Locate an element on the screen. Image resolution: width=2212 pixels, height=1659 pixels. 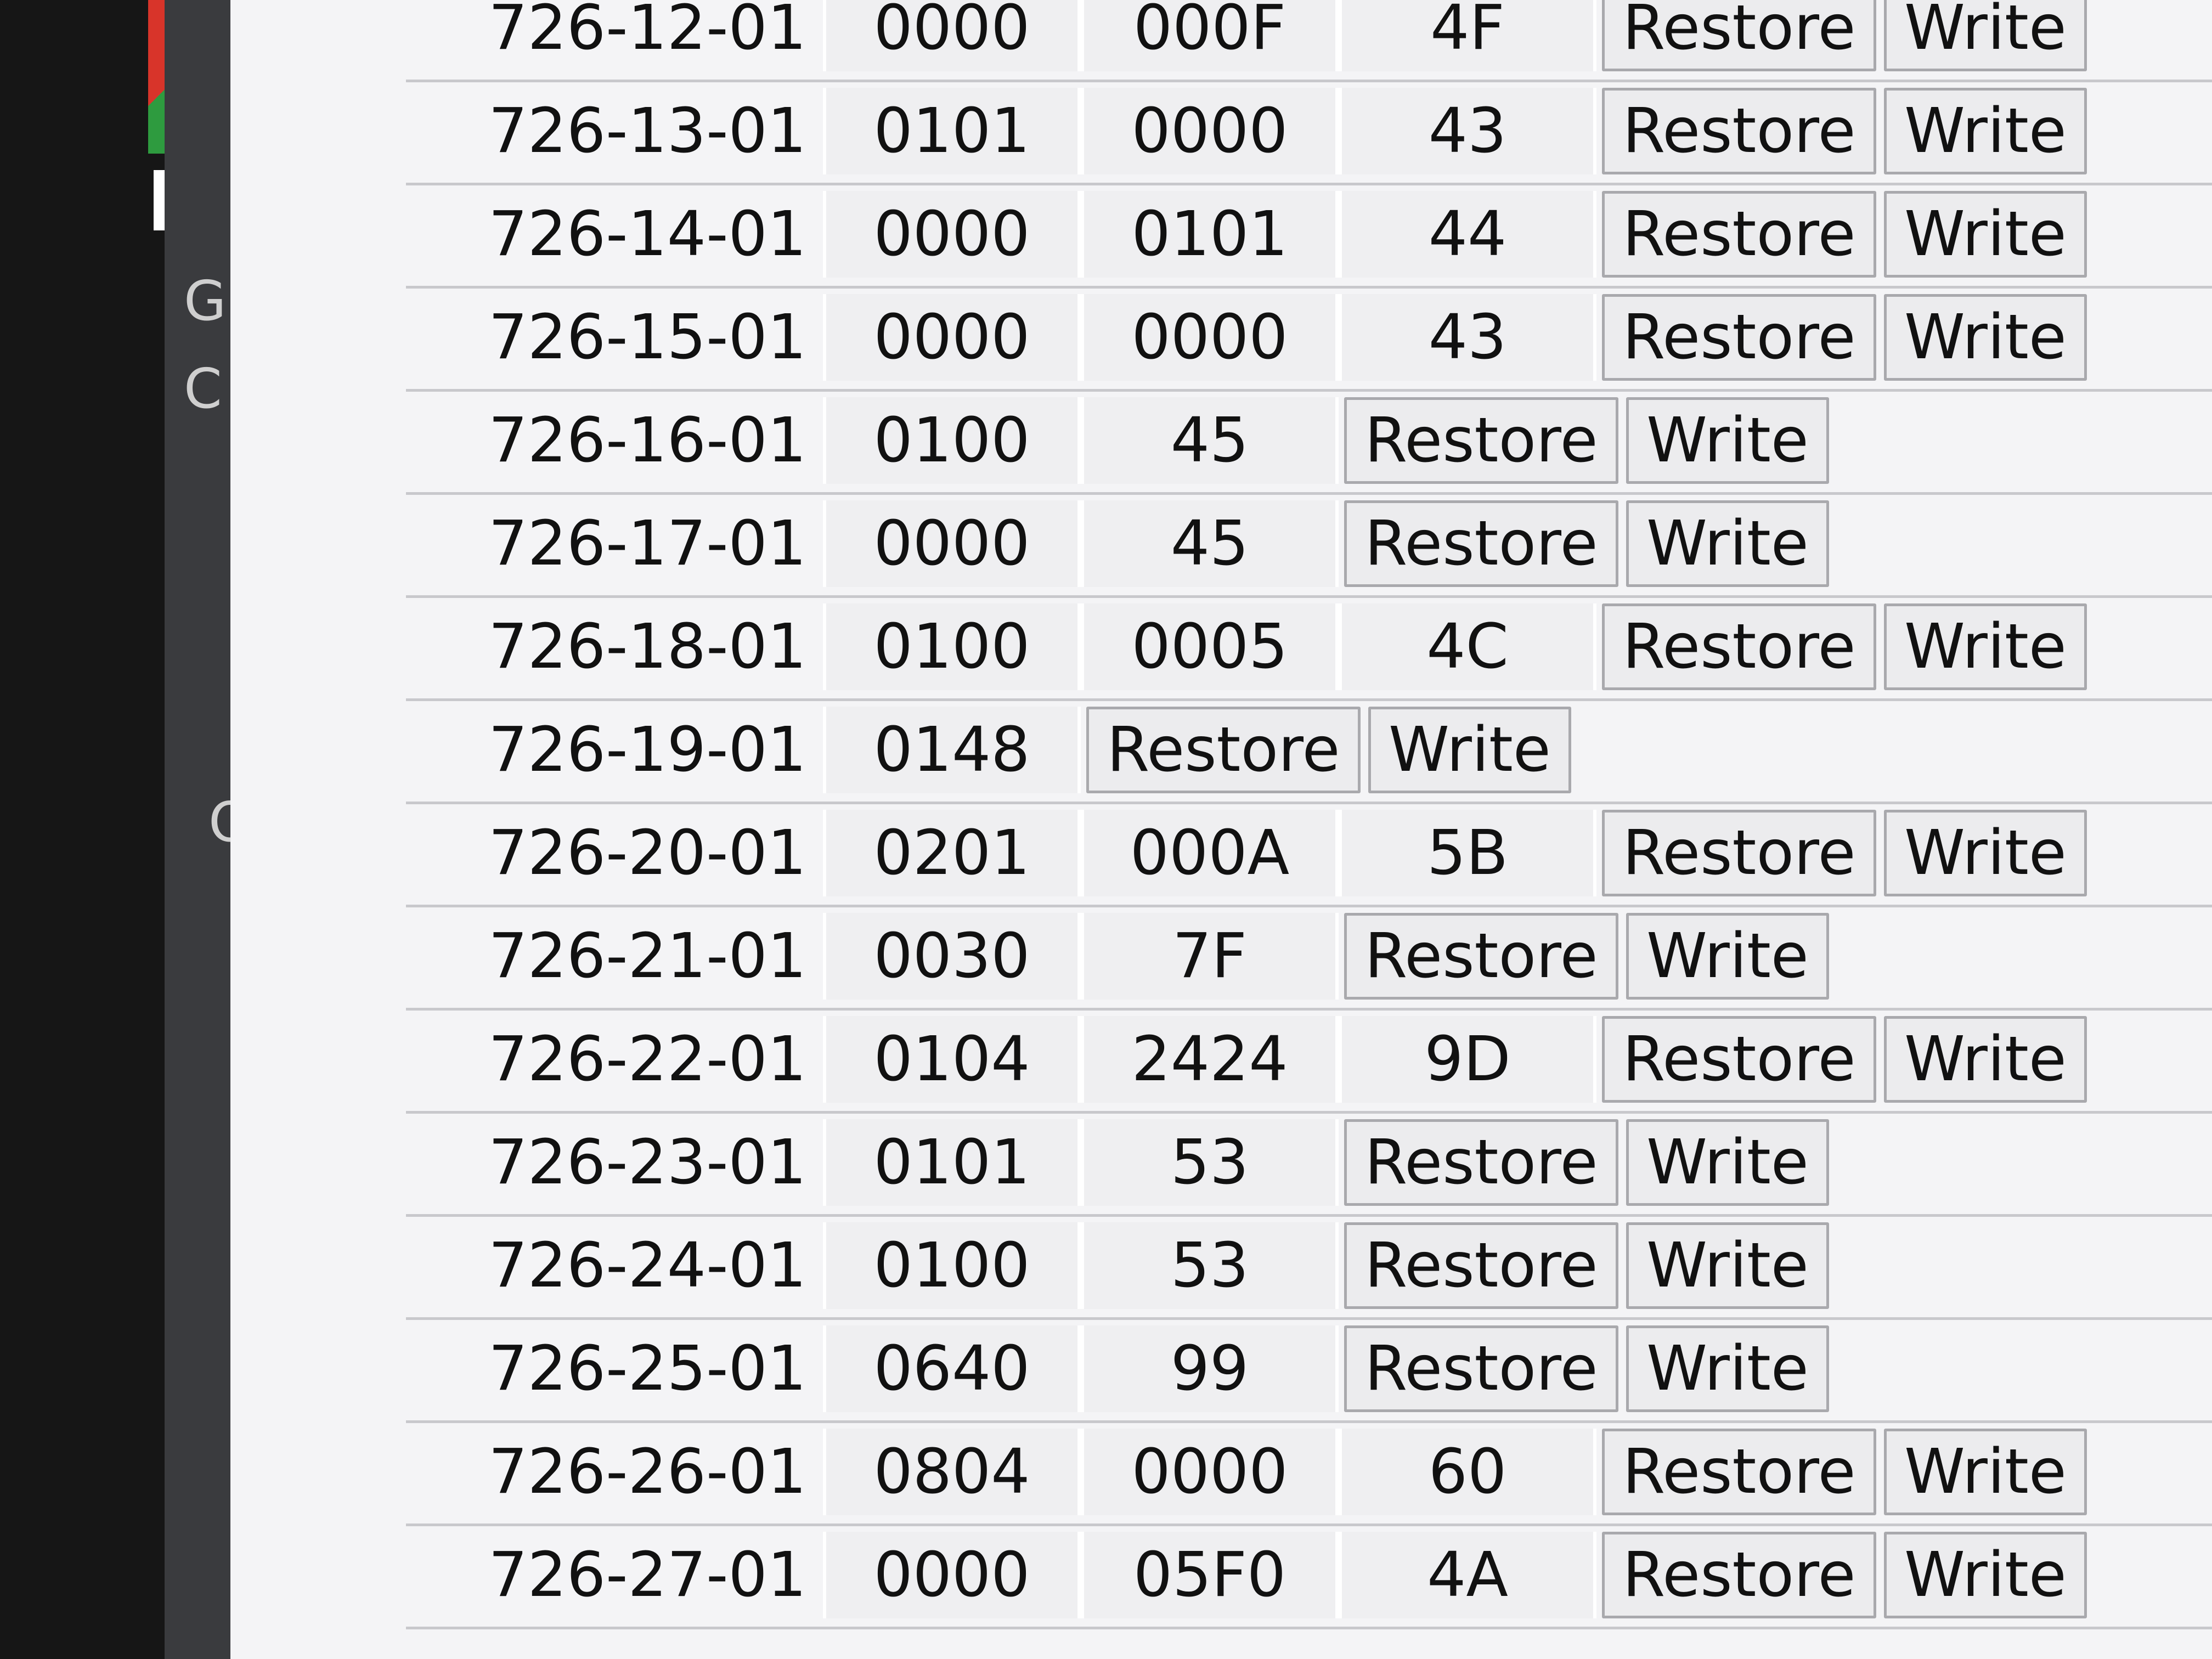
value-cell: 2424 is located at coordinates (1210, 1059).